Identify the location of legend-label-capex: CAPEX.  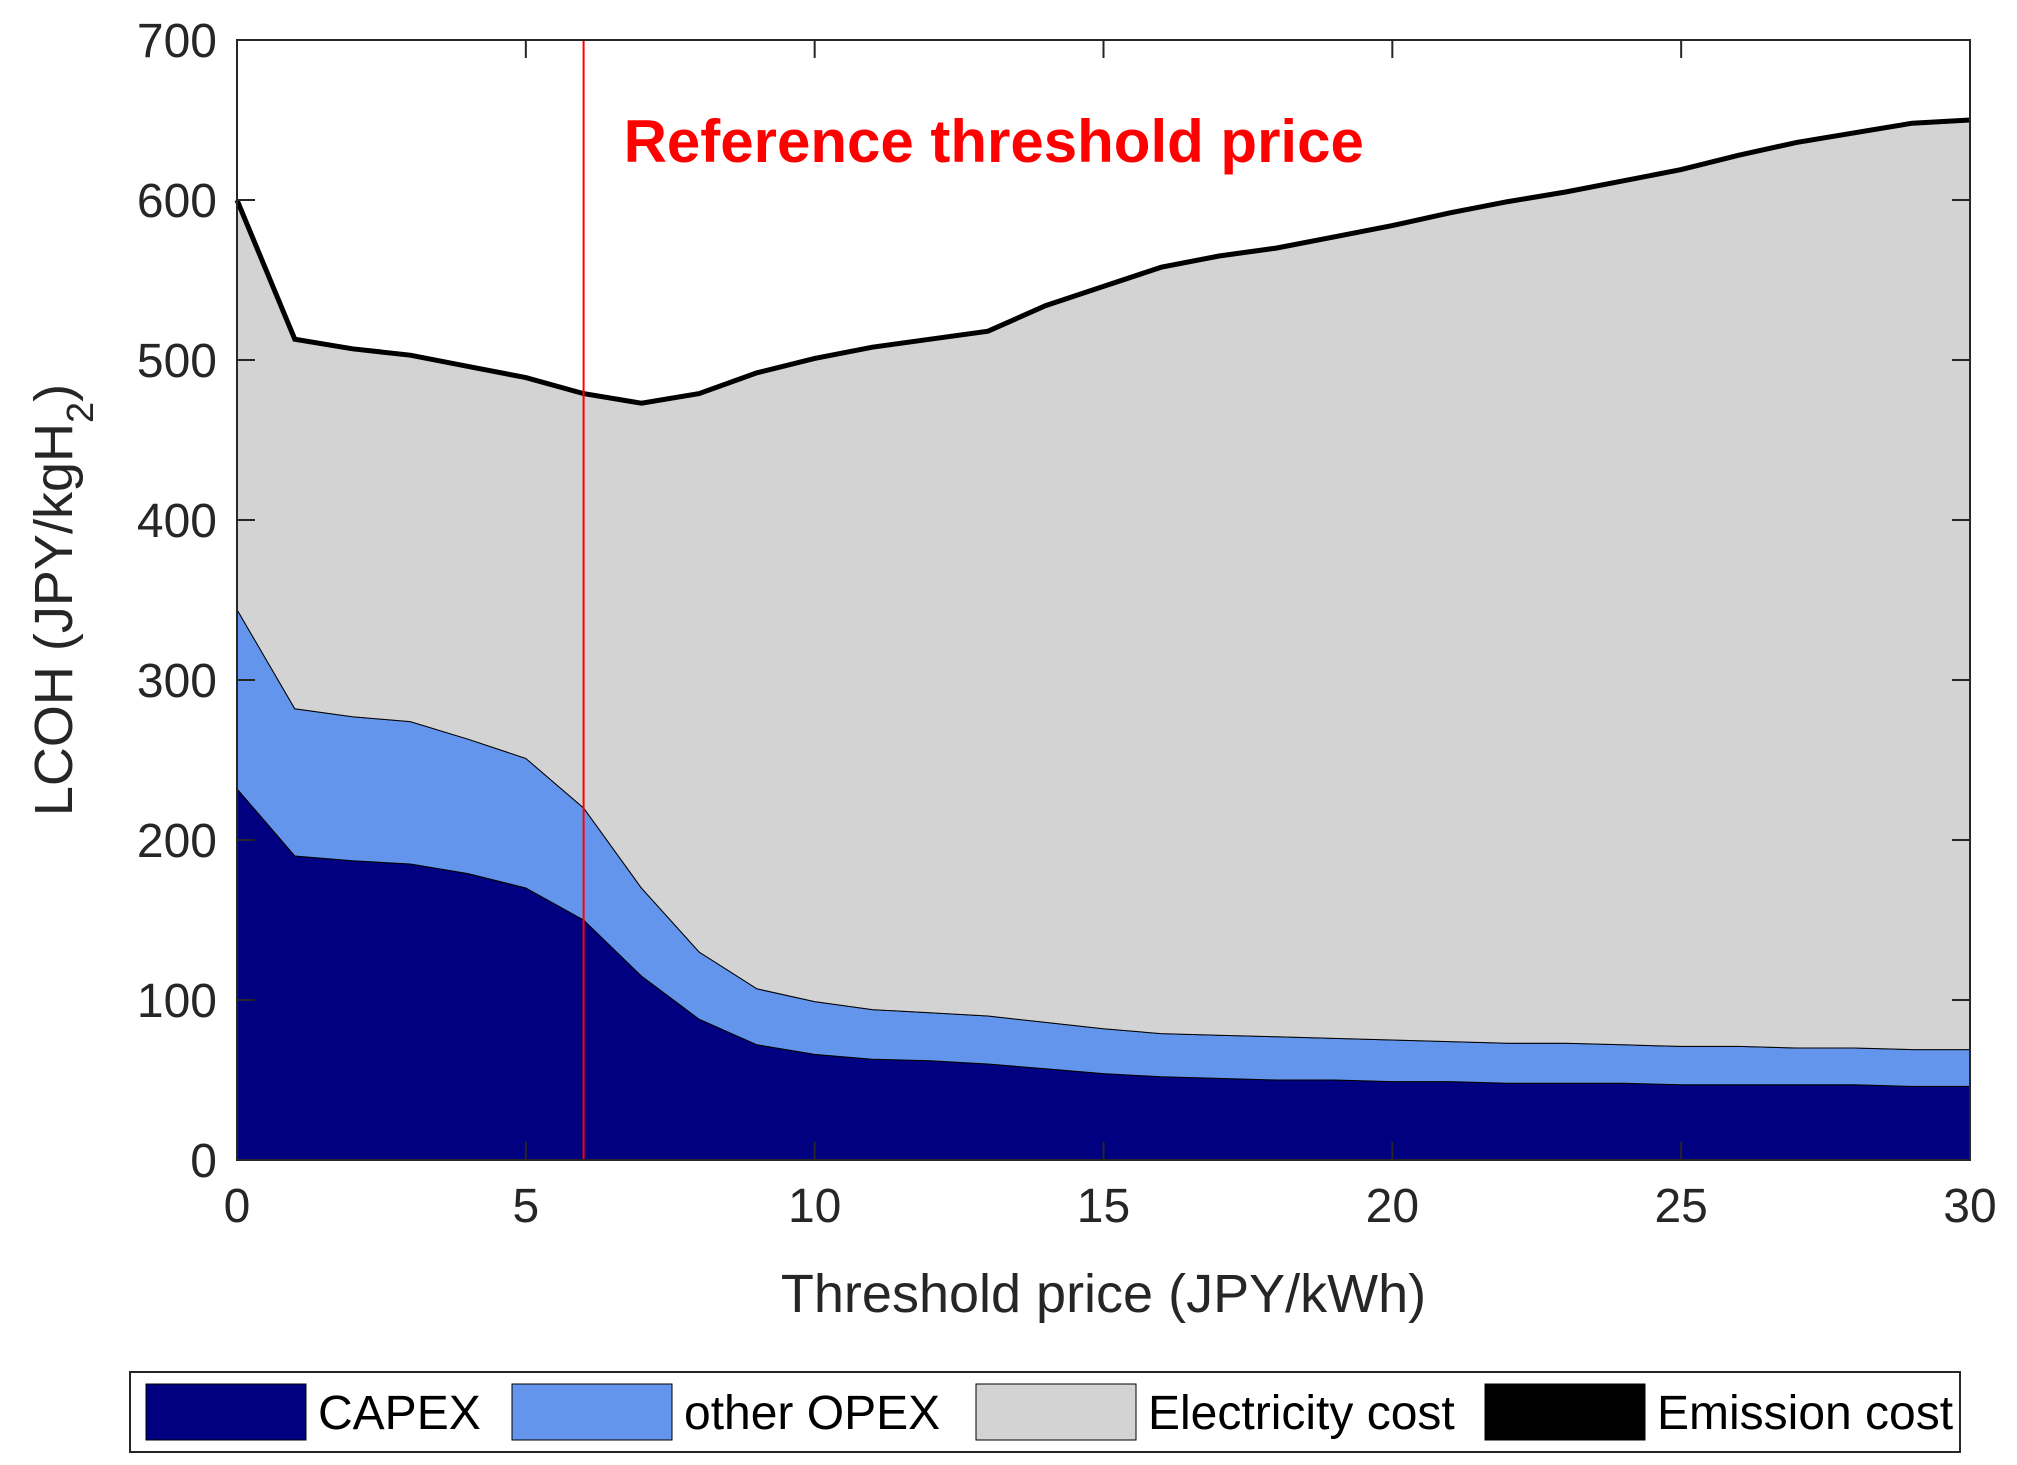
(399, 1413).